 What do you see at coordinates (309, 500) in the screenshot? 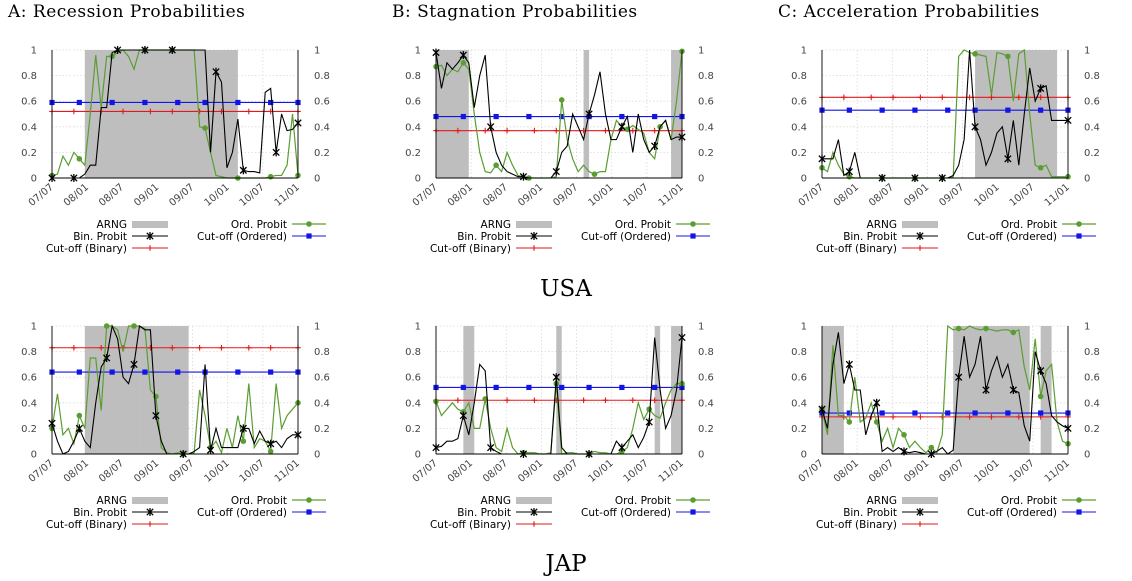
I see `legend-ordered-marker` at bounding box center [309, 500].